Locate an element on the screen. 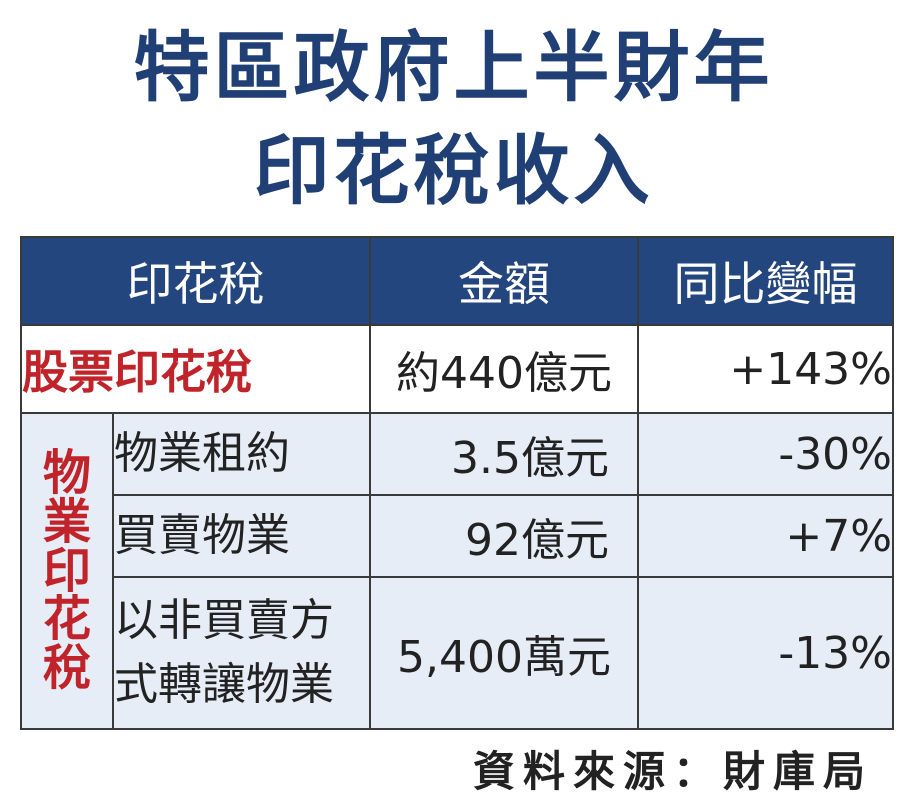  other-transfer-change: -13% is located at coordinates (765, 653).